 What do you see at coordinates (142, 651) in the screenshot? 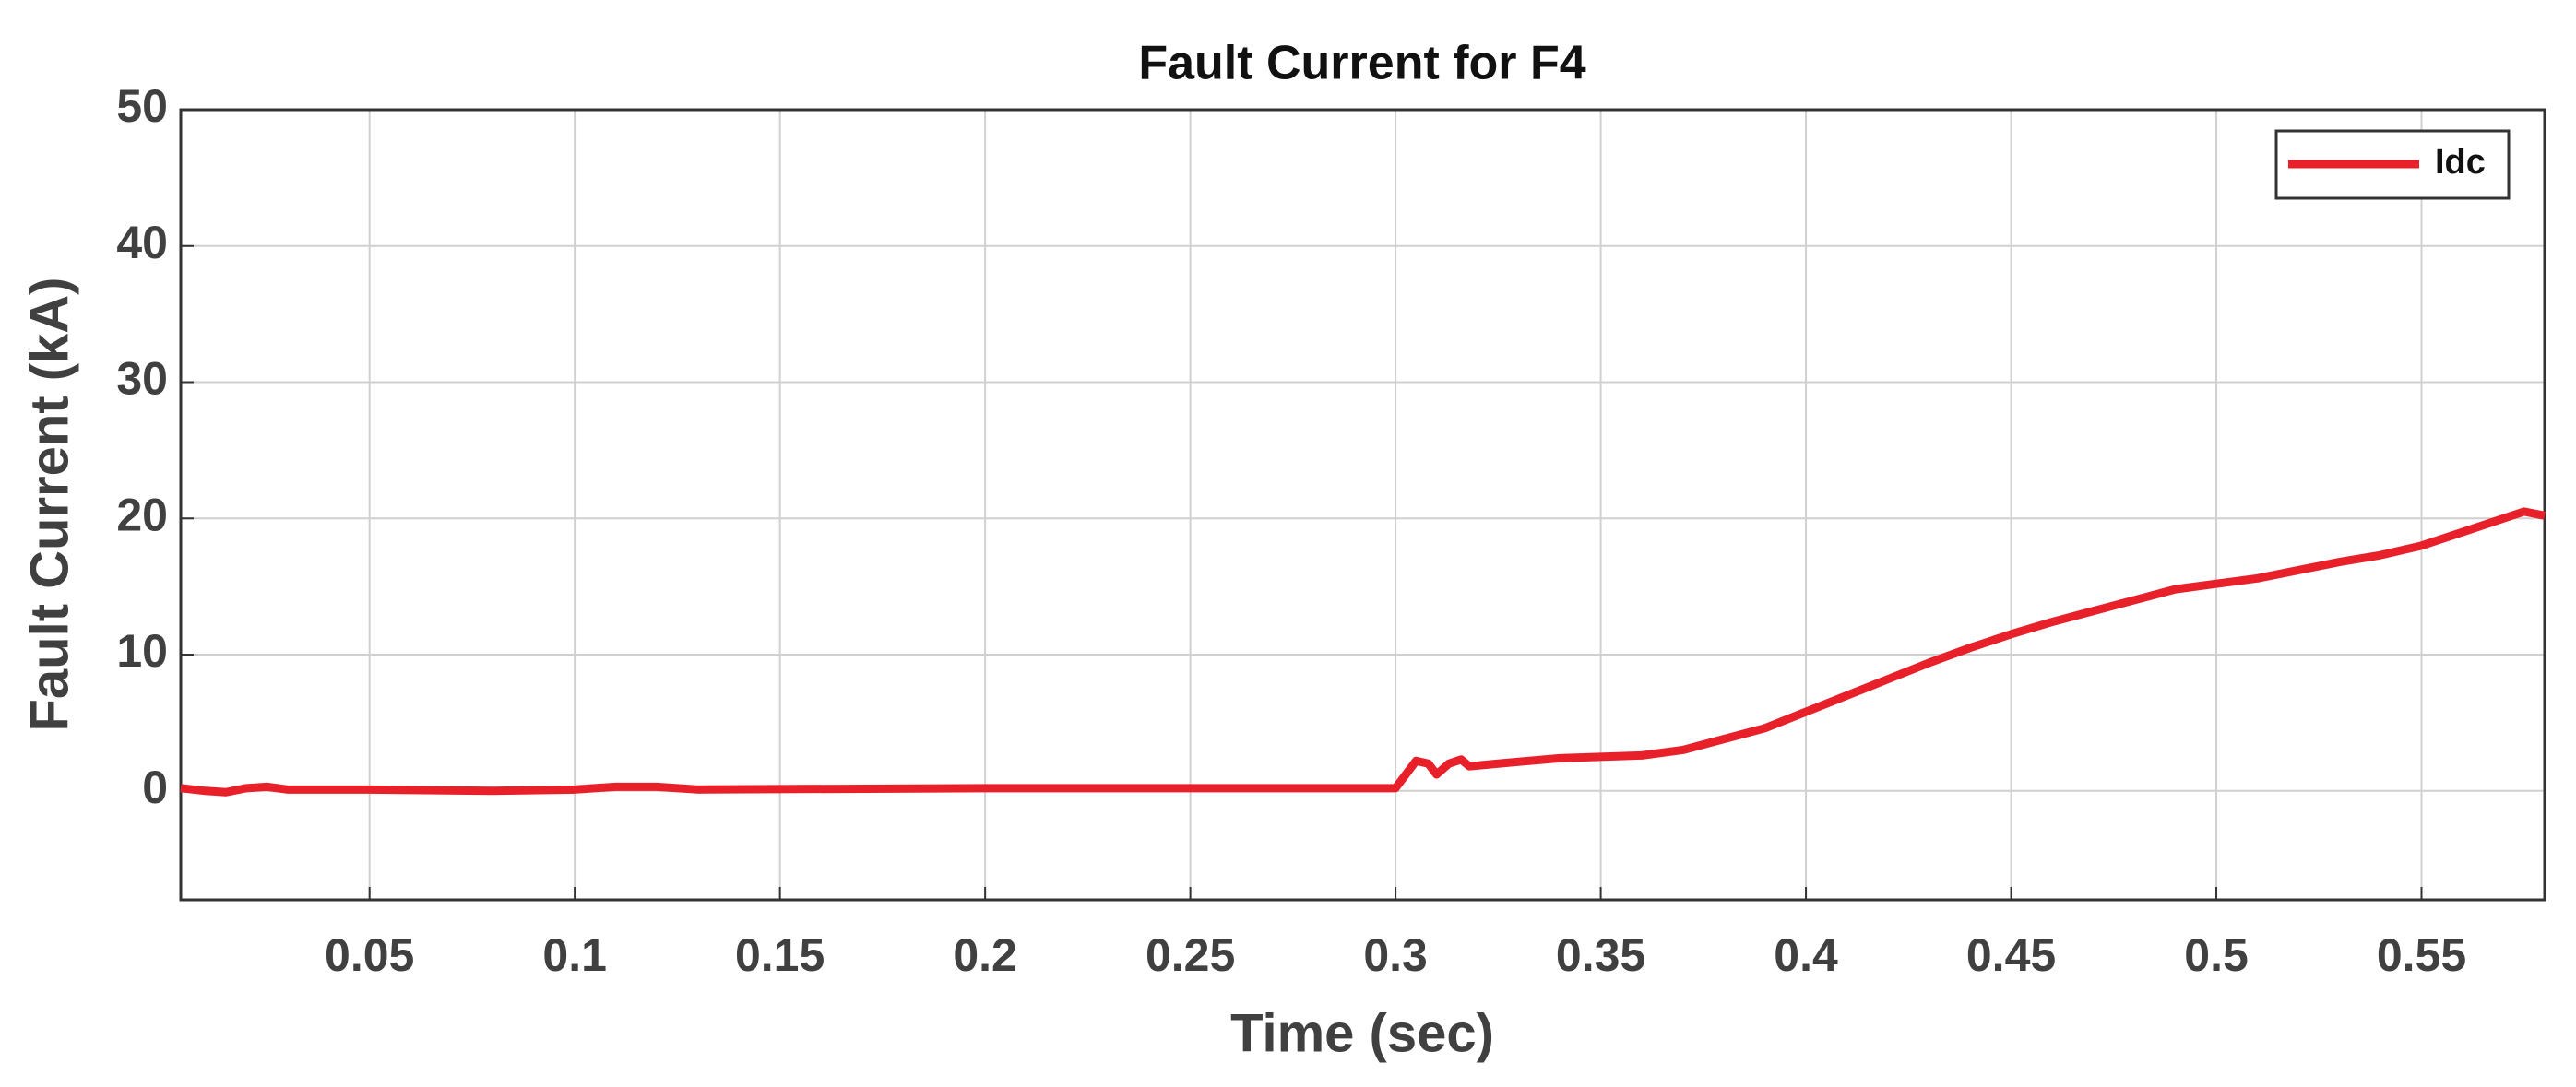
I see `y-tick-label: 10` at bounding box center [142, 651].